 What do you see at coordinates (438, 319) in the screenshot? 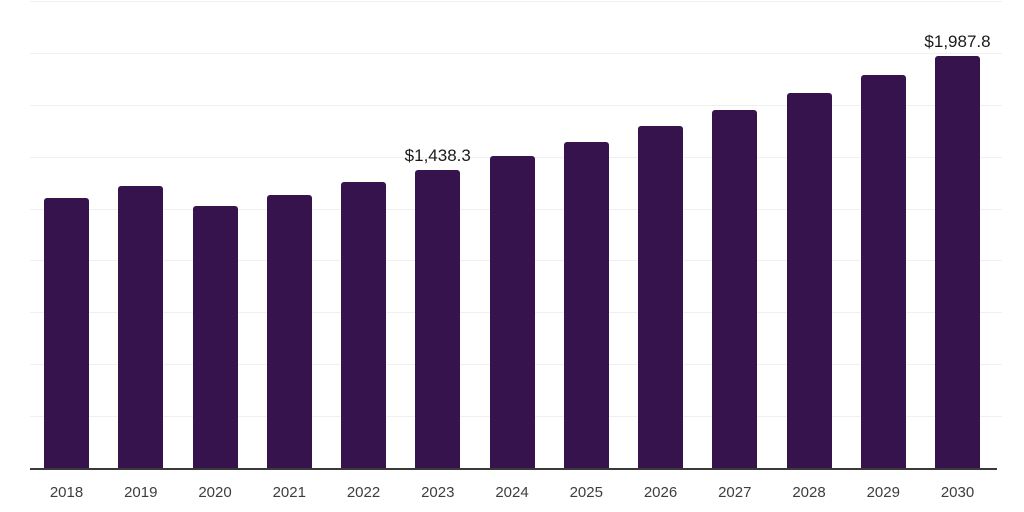
I see `bar-2023` at bounding box center [438, 319].